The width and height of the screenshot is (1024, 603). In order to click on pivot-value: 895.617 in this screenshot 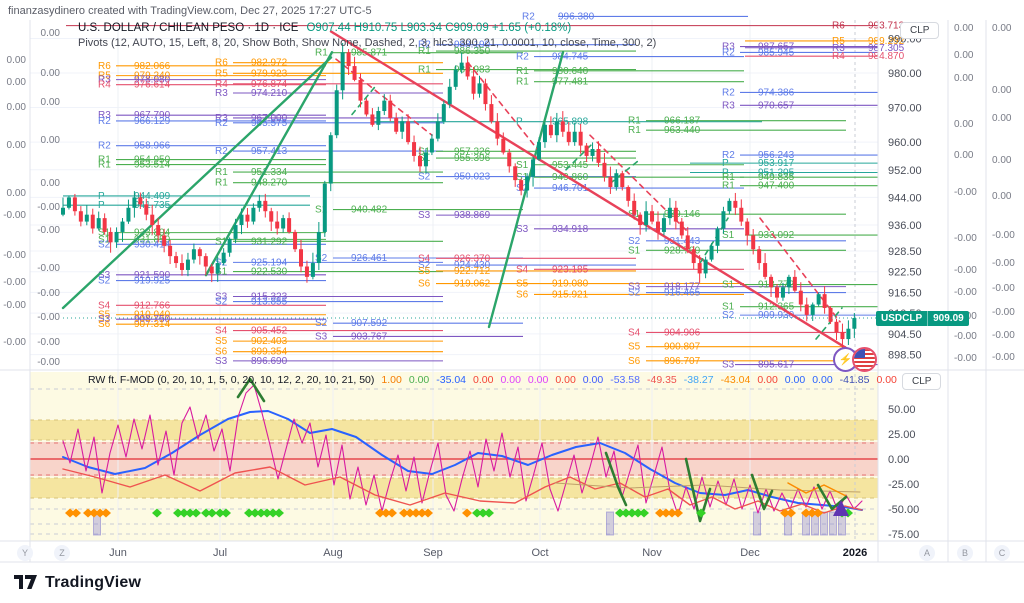, I will do `click(776, 365)`.